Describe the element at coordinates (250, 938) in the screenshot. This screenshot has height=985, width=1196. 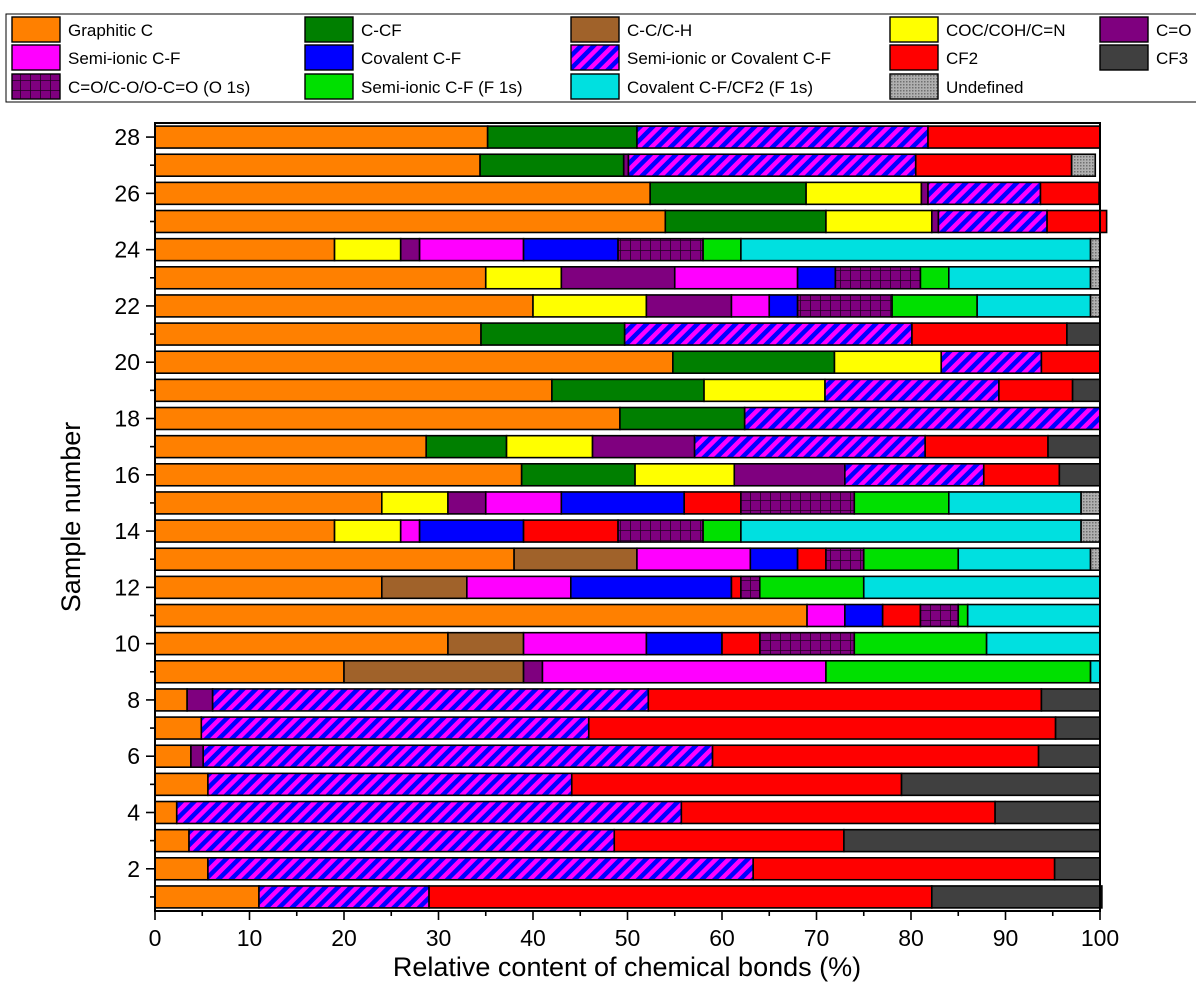
I see `x-tick-label: 10` at that location.